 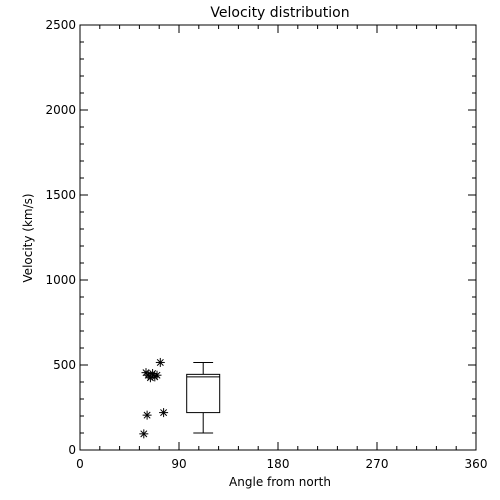 I want to click on y-axis-label: Velocity (km/s), so click(x=28, y=237).